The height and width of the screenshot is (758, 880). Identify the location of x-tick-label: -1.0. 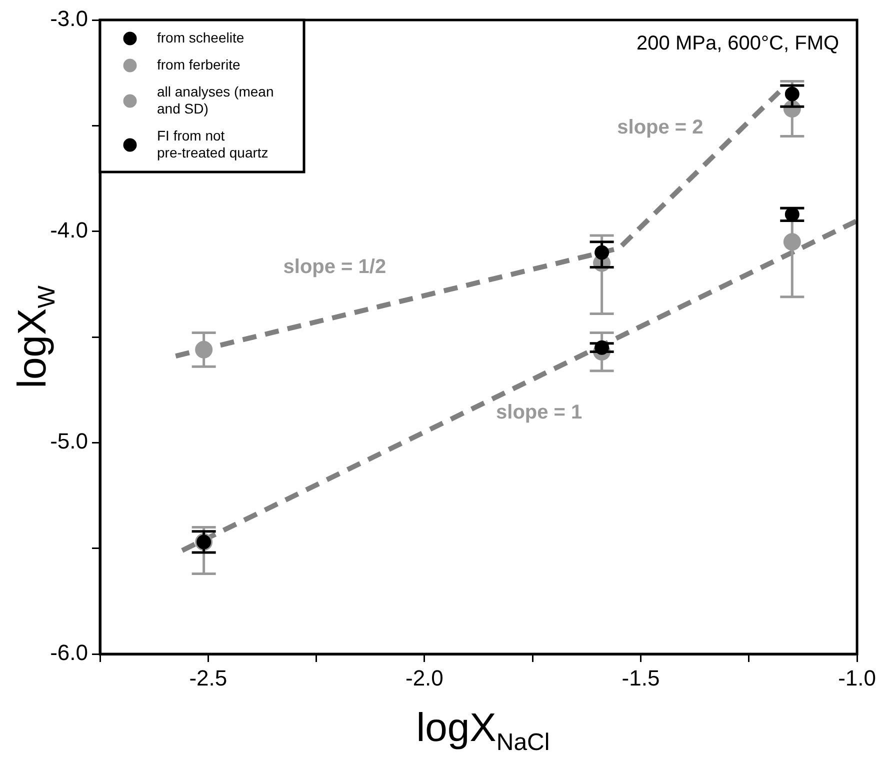
(857, 677).